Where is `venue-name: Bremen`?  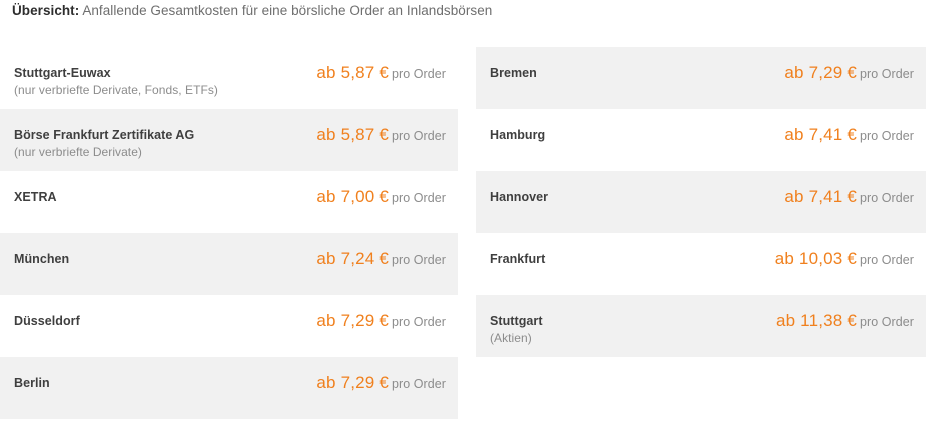 venue-name: Bremen is located at coordinates (513, 73).